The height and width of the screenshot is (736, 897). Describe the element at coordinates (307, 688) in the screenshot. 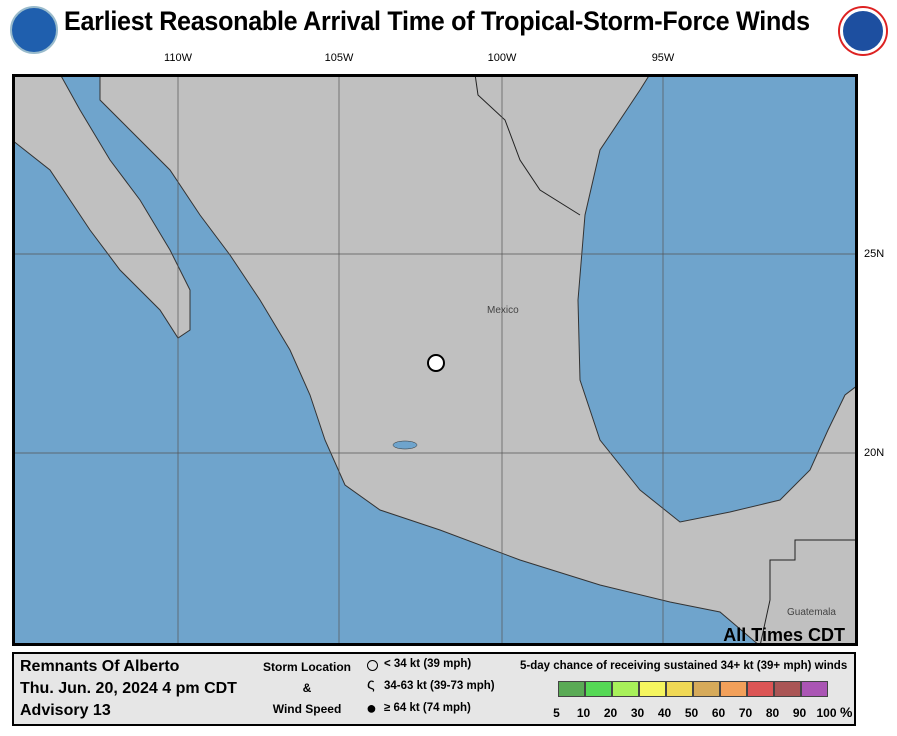

I see `ampersand: &` at that location.